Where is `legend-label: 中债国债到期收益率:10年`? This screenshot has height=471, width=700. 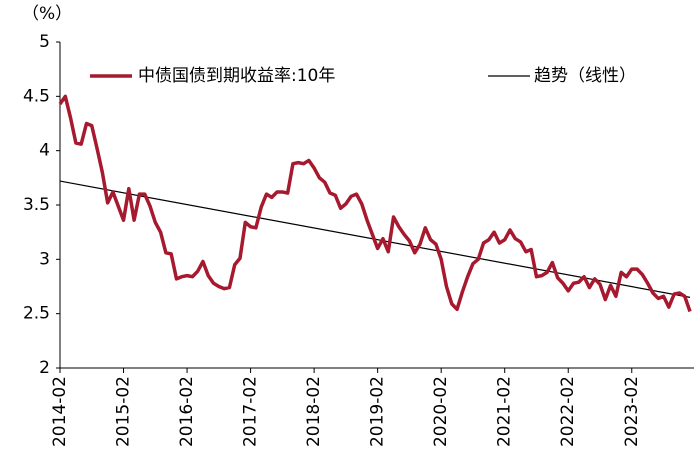
legend-label: 中债国债到期收益率:10年 is located at coordinates (236, 76).